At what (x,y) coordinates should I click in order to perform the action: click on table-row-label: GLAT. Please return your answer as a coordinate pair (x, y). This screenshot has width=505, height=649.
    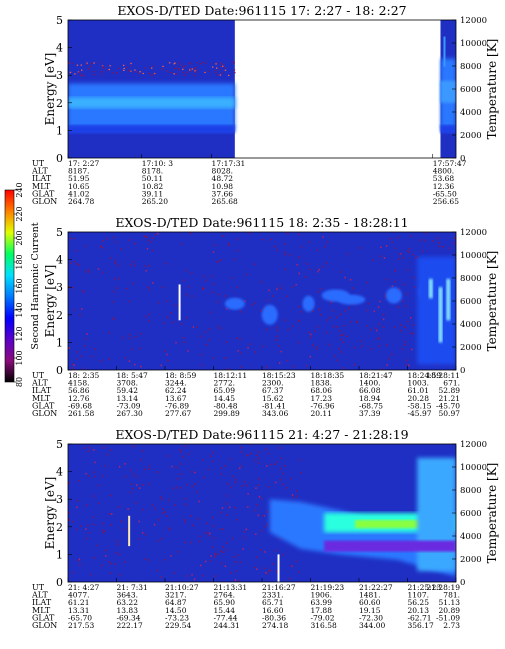
    Looking at the image, I should click on (43, 405).